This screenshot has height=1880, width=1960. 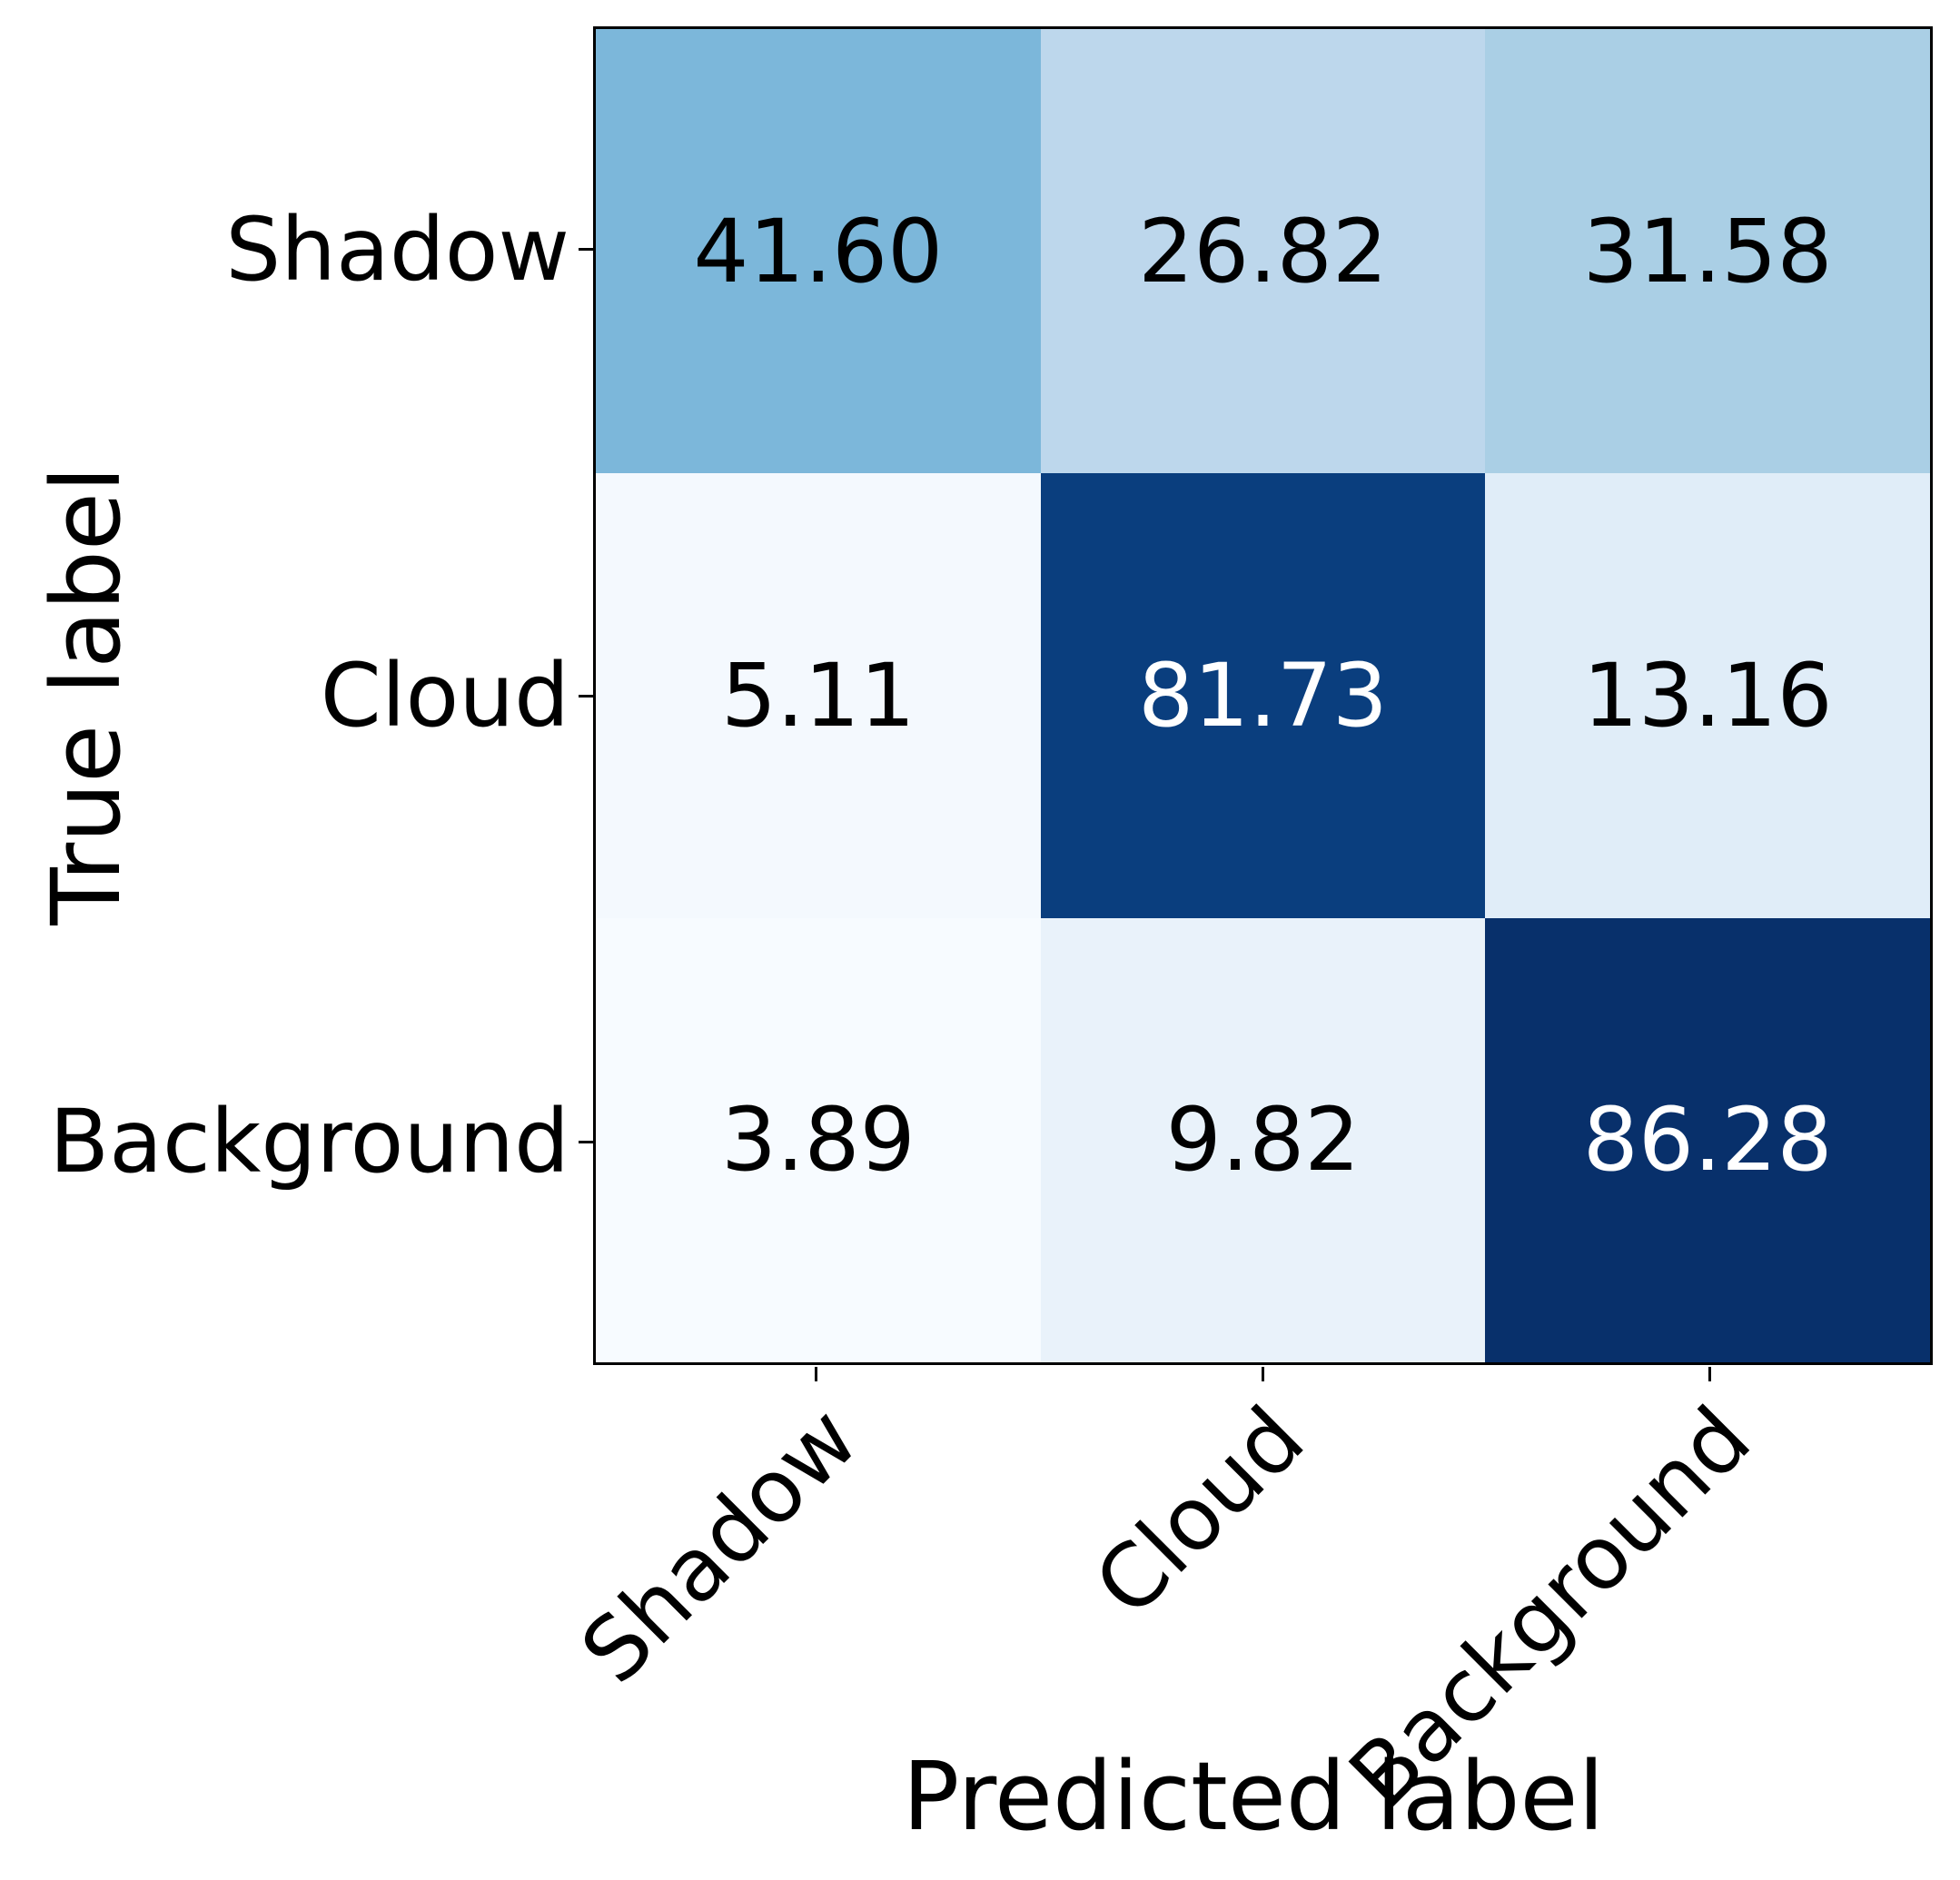 What do you see at coordinates (1263, 1374) in the screenshot?
I see `x-tick-mark-cloud` at bounding box center [1263, 1374].